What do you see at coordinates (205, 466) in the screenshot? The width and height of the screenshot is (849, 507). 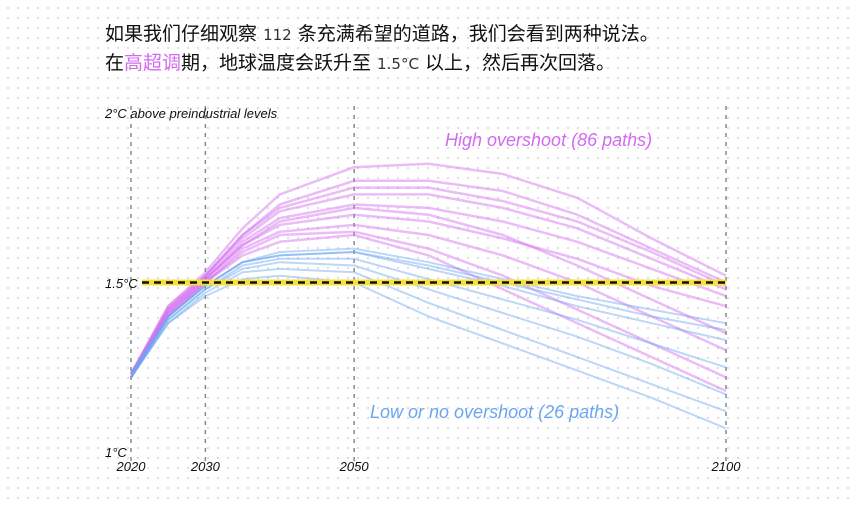 I see `x-tick-label-2030: 2030` at bounding box center [205, 466].